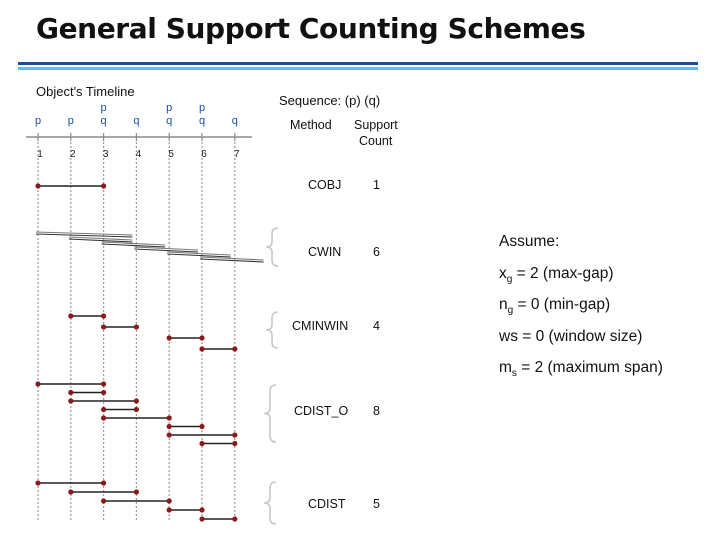 The width and height of the screenshot is (720, 540). Describe the element at coordinates (571, 336) in the screenshot. I see `assumption-window-size: ws = 0 (window size)` at that location.